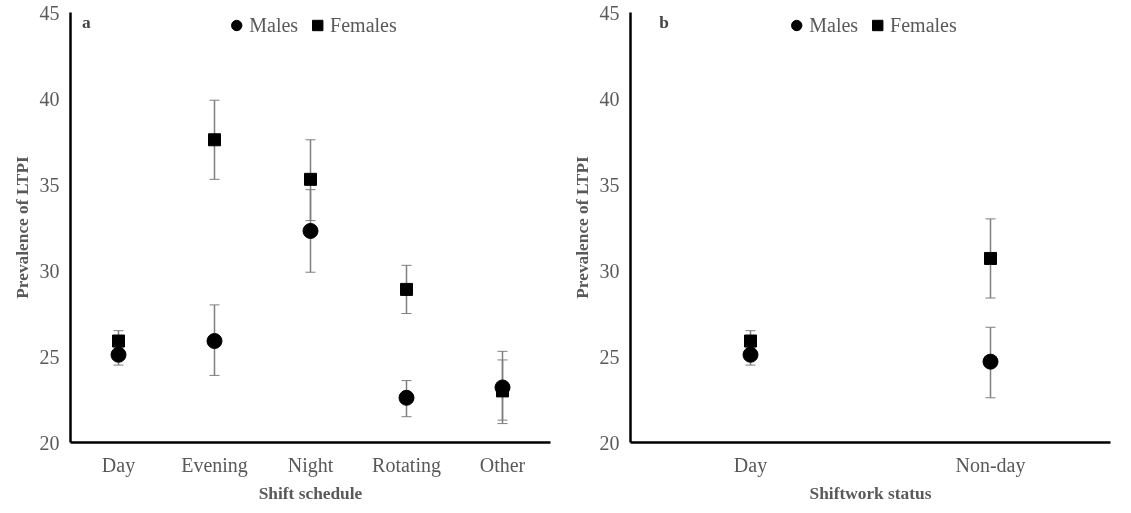  What do you see at coordinates (990, 465) in the screenshot?
I see `x-tick-label: Non-day` at bounding box center [990, 465].